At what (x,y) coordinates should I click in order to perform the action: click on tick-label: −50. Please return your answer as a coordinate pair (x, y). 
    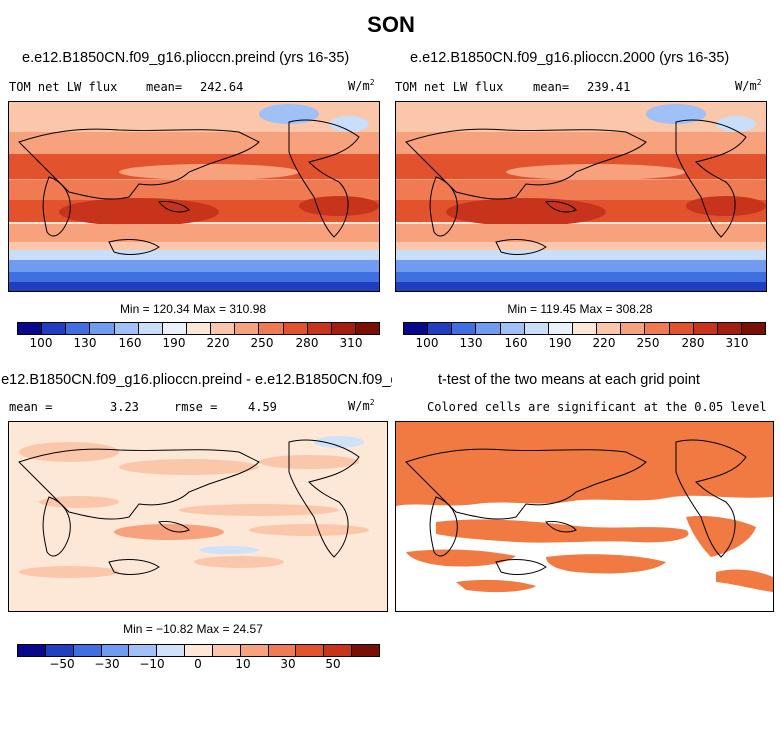
    Looking at the image, I should click on (62, 664).